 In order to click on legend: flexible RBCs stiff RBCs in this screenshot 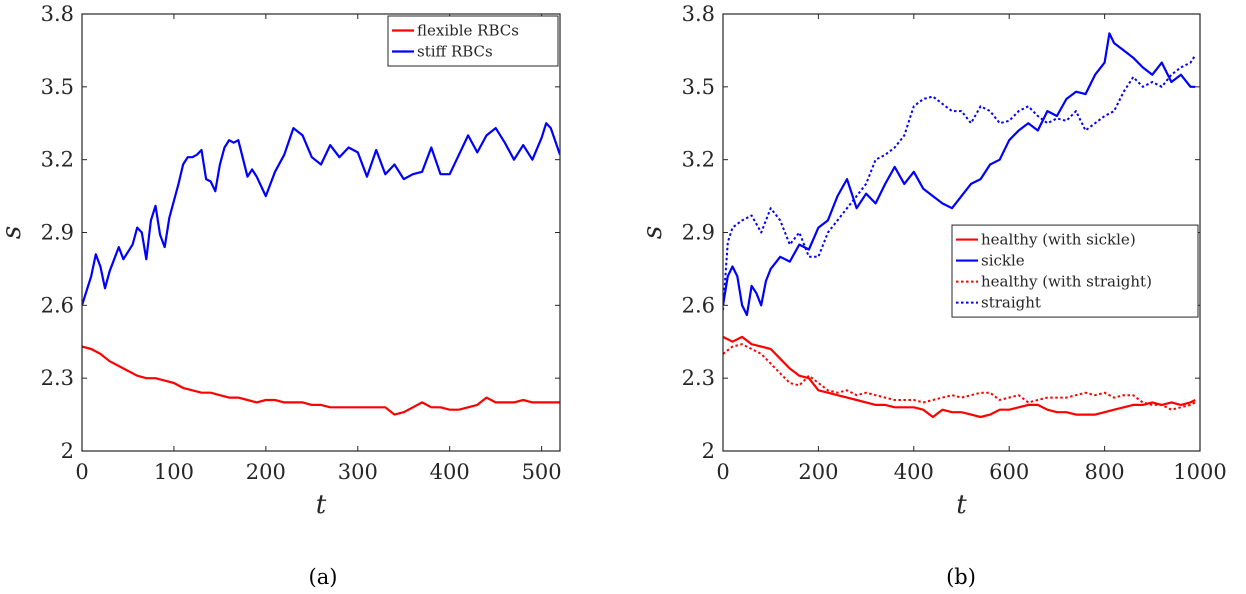, I will do `click(473, 41)`.